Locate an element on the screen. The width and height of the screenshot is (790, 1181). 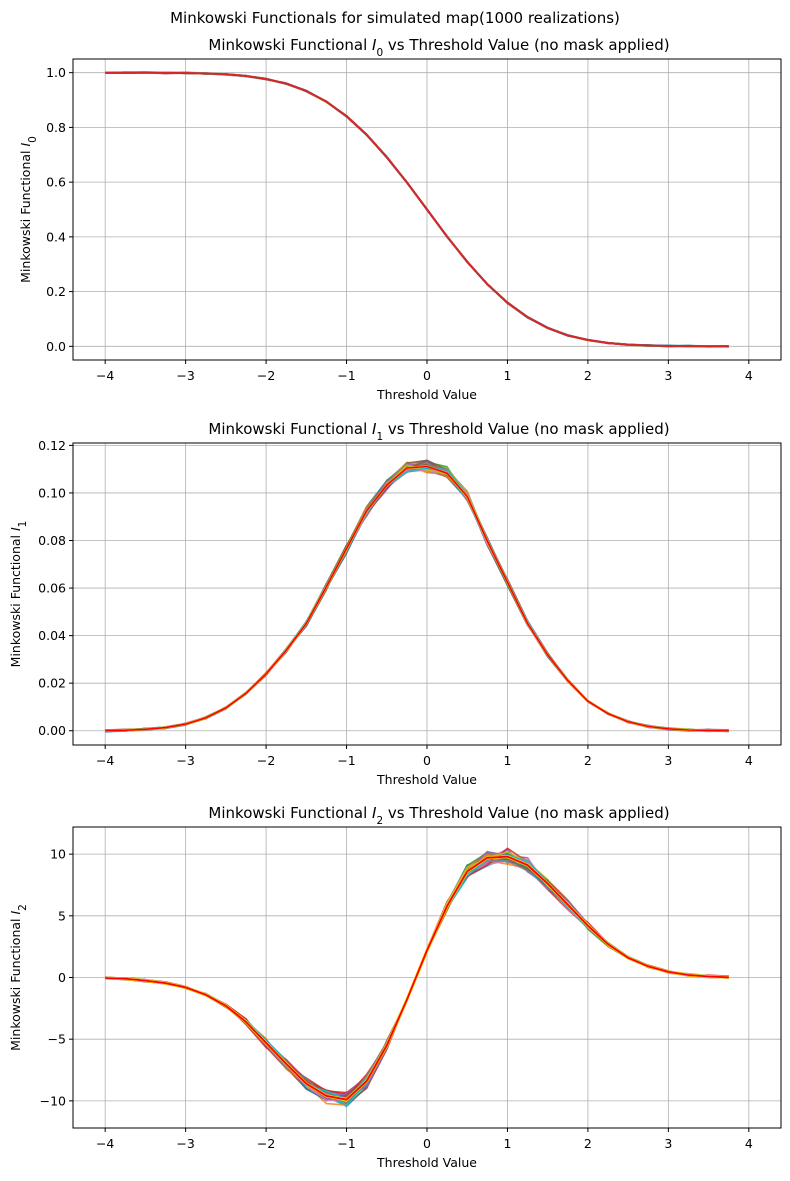
x-tick-label: 2 is located at coordinates (588, 760).